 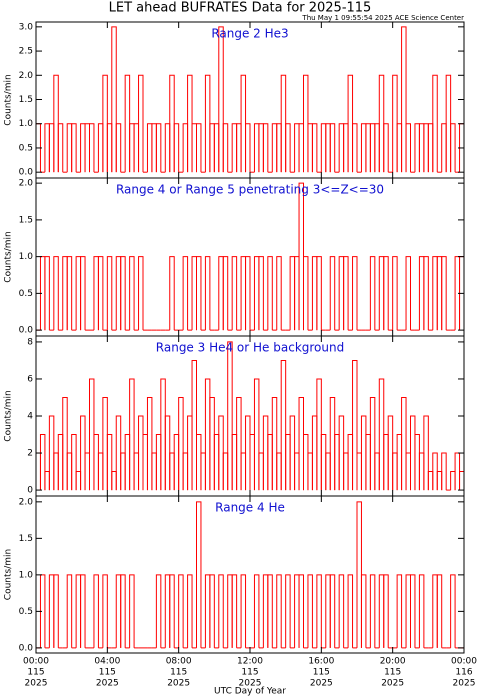 What do you see at coordinates (30, 342) in the screenshot?
I see `y-tick-label: 8` at bounding box center [30, 342].